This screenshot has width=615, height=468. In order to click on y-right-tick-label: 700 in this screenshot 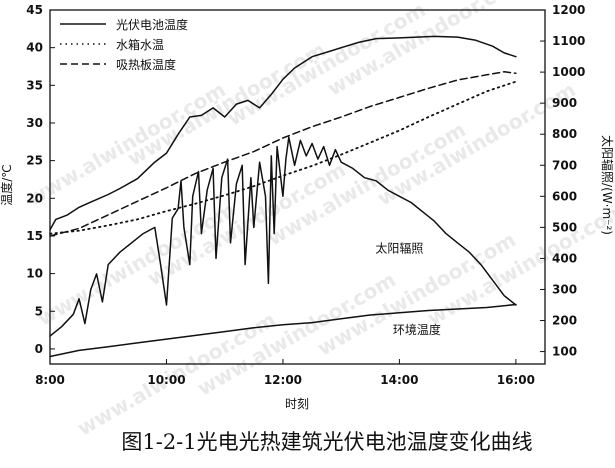, I will do `click(564, 165)`.